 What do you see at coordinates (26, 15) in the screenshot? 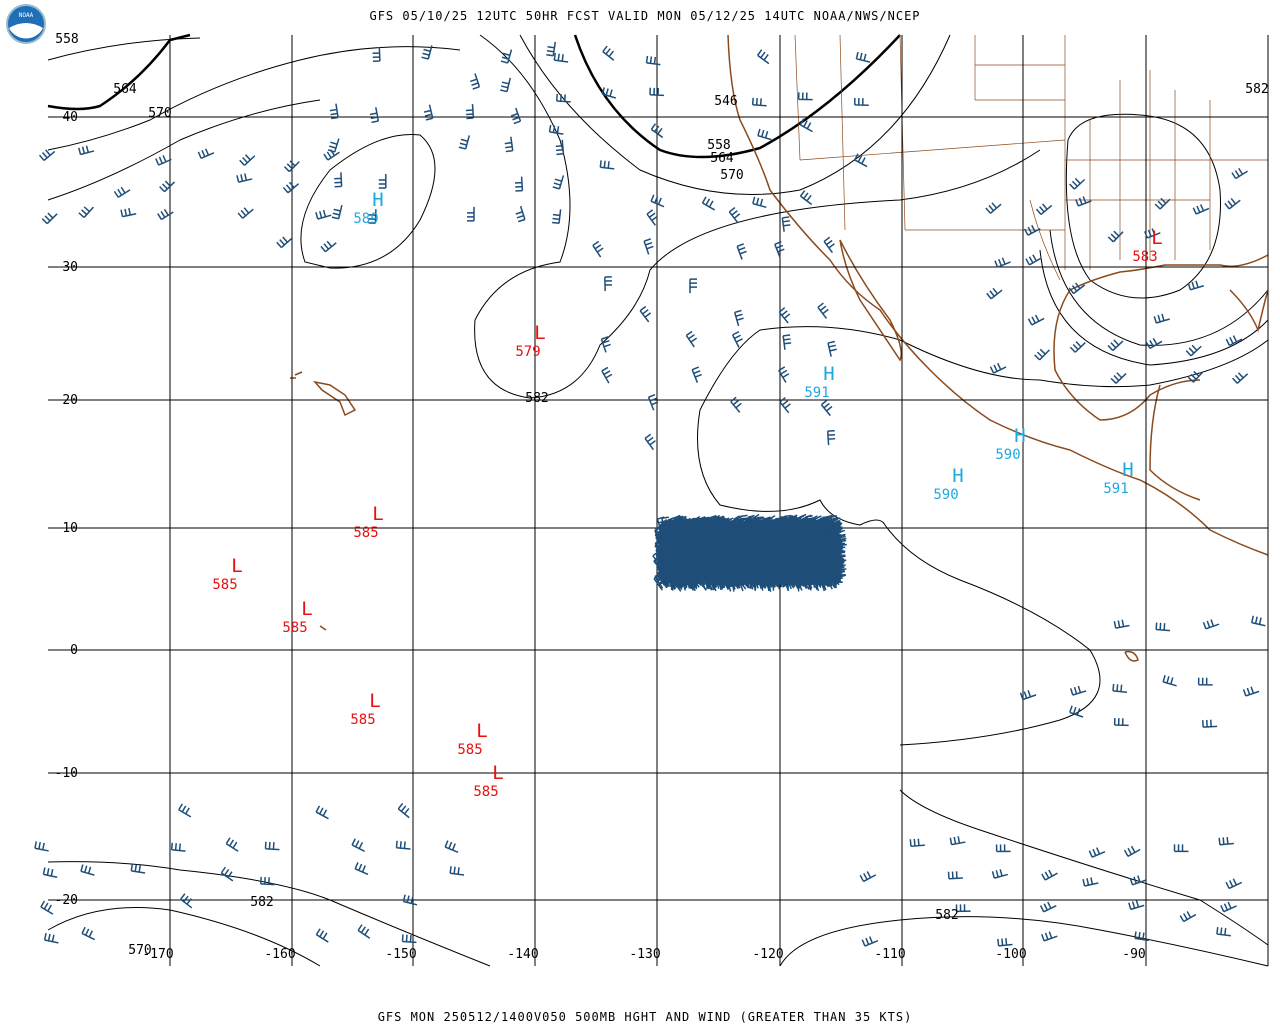
I see `logo-text: NOAA` at bounding box center [26, 15].